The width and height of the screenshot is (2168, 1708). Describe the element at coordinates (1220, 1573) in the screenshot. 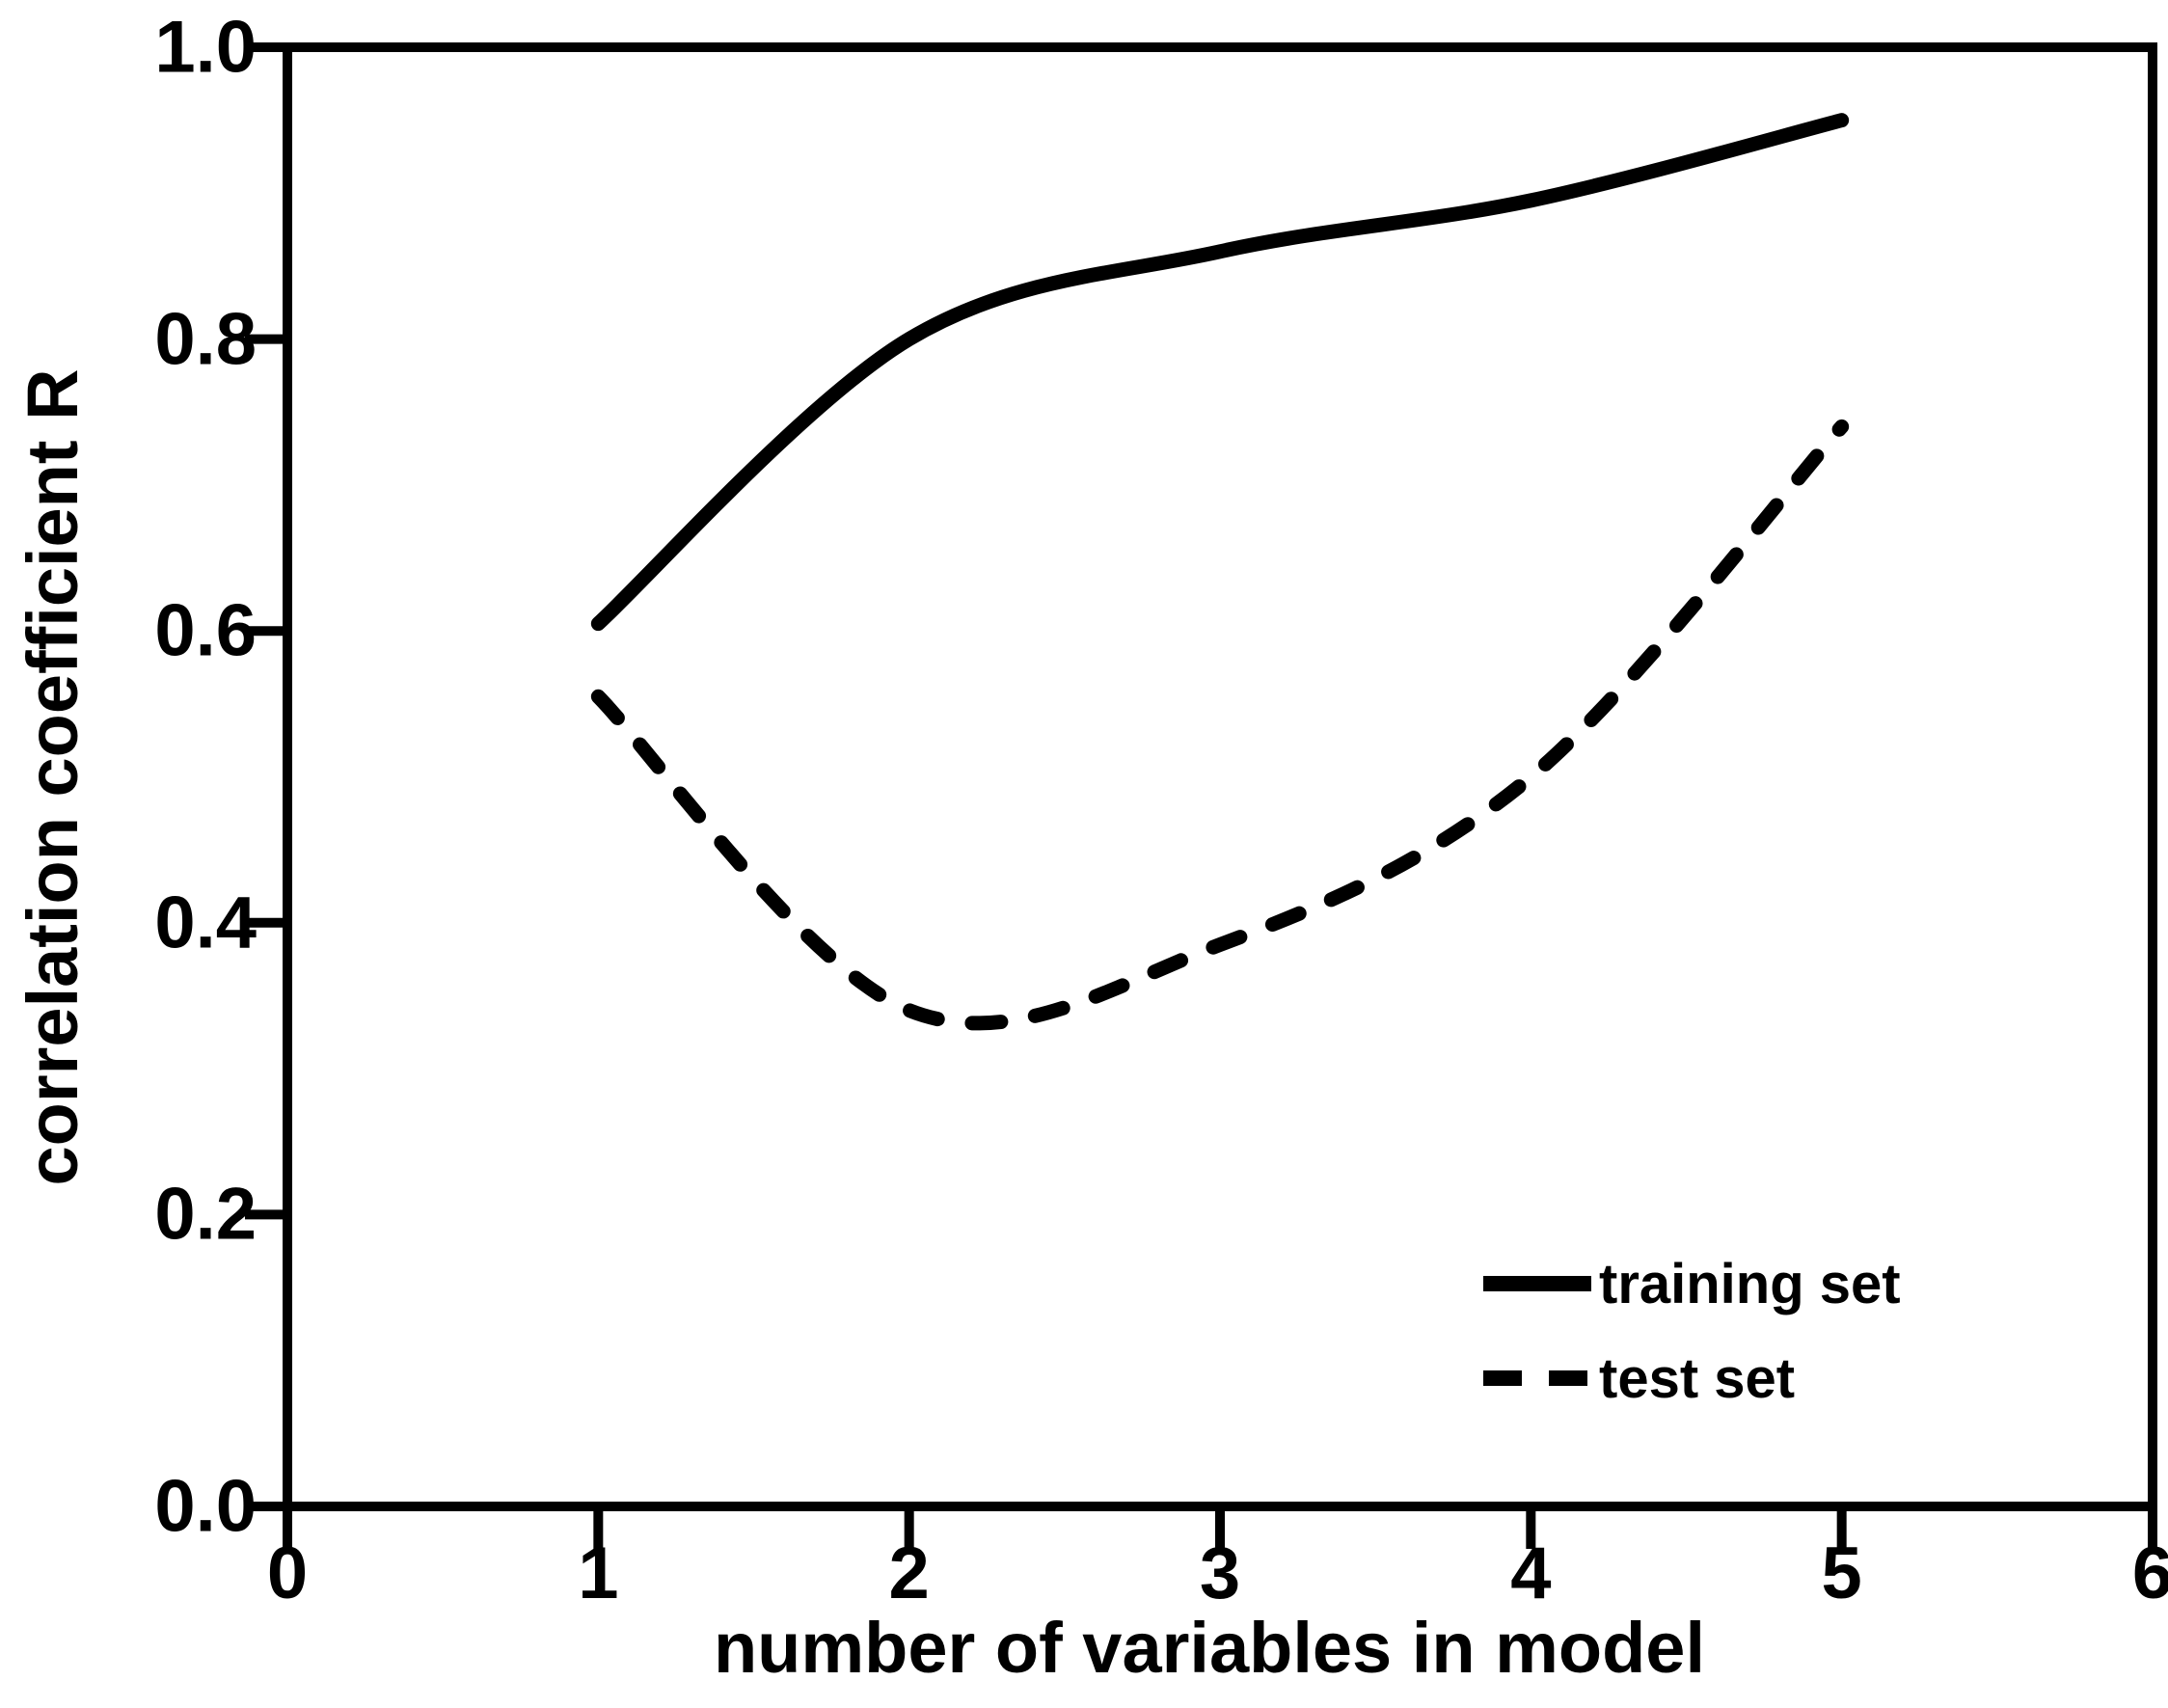

I see `x-tick-label: 3` at that location.